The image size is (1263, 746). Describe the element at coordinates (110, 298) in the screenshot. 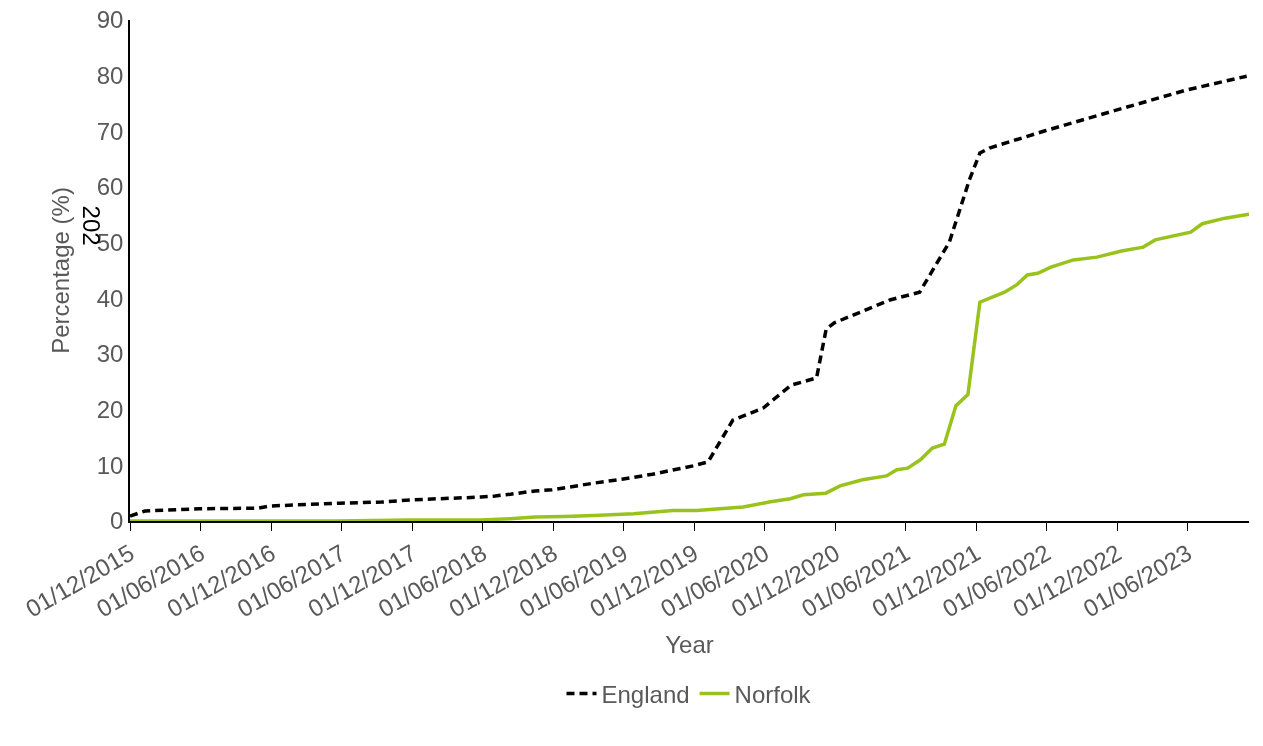

I see `y-tick-label: 40` at that location.